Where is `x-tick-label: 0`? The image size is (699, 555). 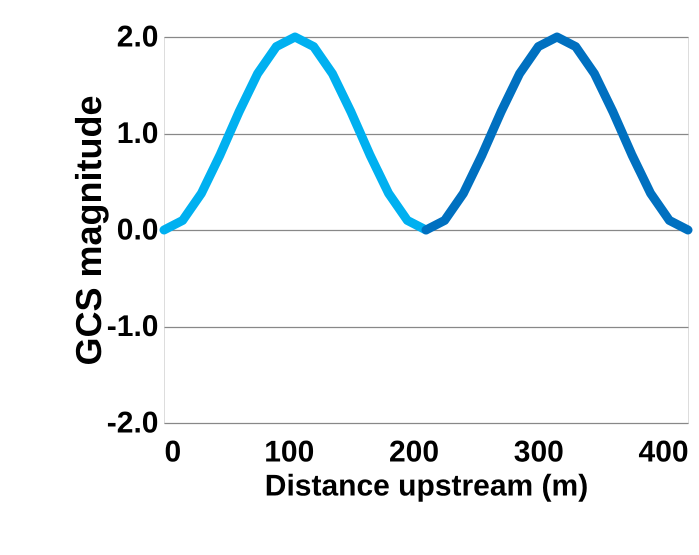 x-tick-label: 0 is located at coordinates (173, 452).